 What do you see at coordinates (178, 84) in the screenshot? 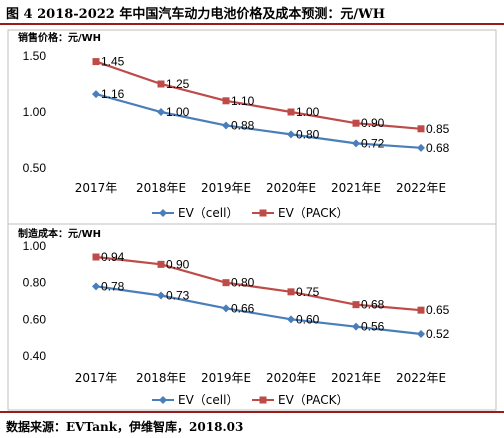
I see `price-pack-data-label: 1.25` at bounding box center [178, 84].